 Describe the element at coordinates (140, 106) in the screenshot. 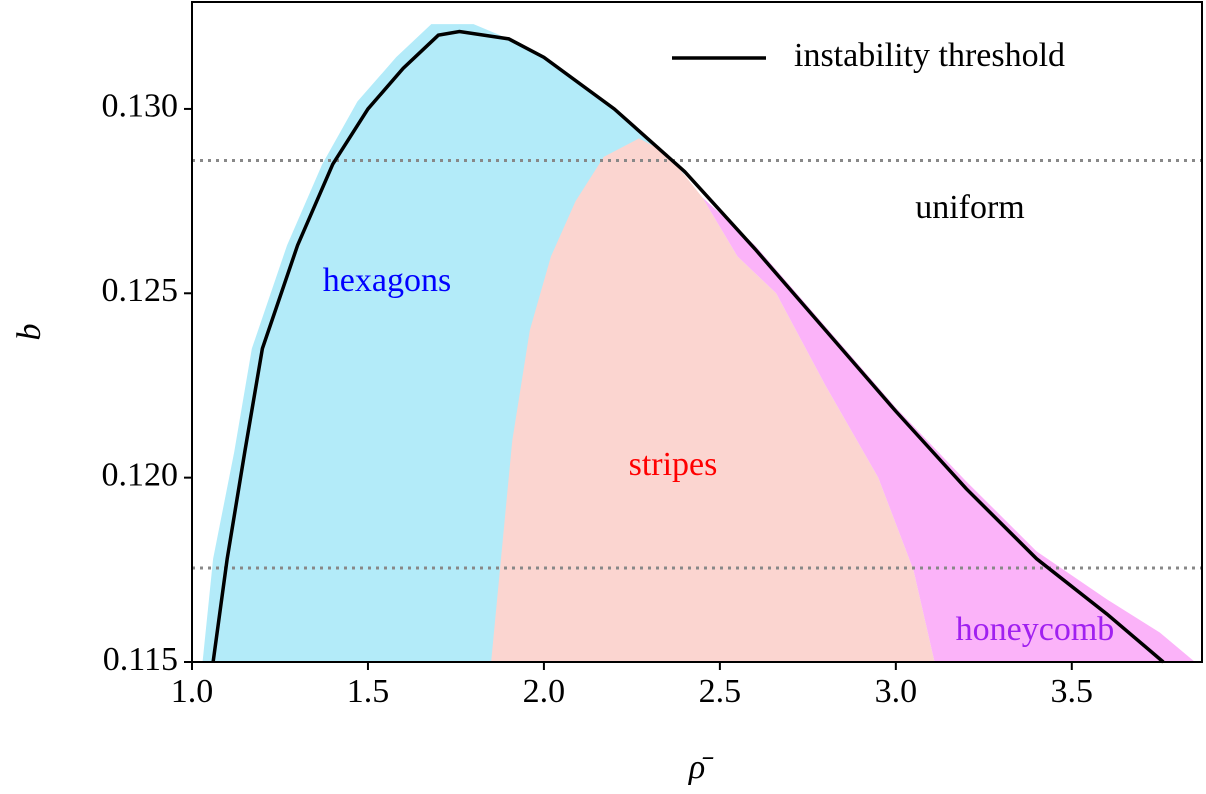

I see `y-tick-label: 0.130` at that location.